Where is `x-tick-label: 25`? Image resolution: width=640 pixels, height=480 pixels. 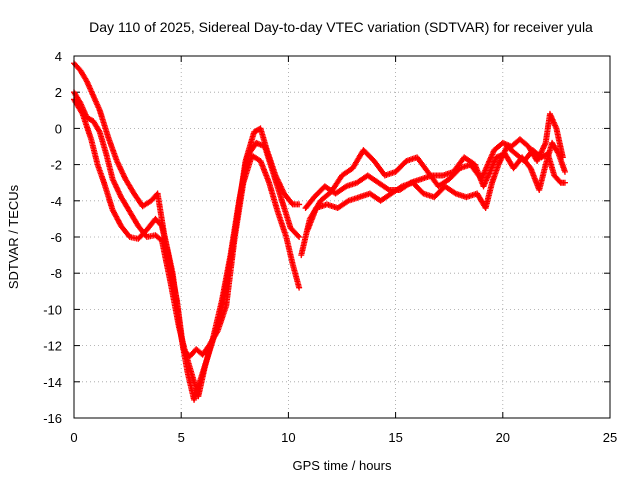 x-tick-label: 25 is located at coordinates (610, 437).